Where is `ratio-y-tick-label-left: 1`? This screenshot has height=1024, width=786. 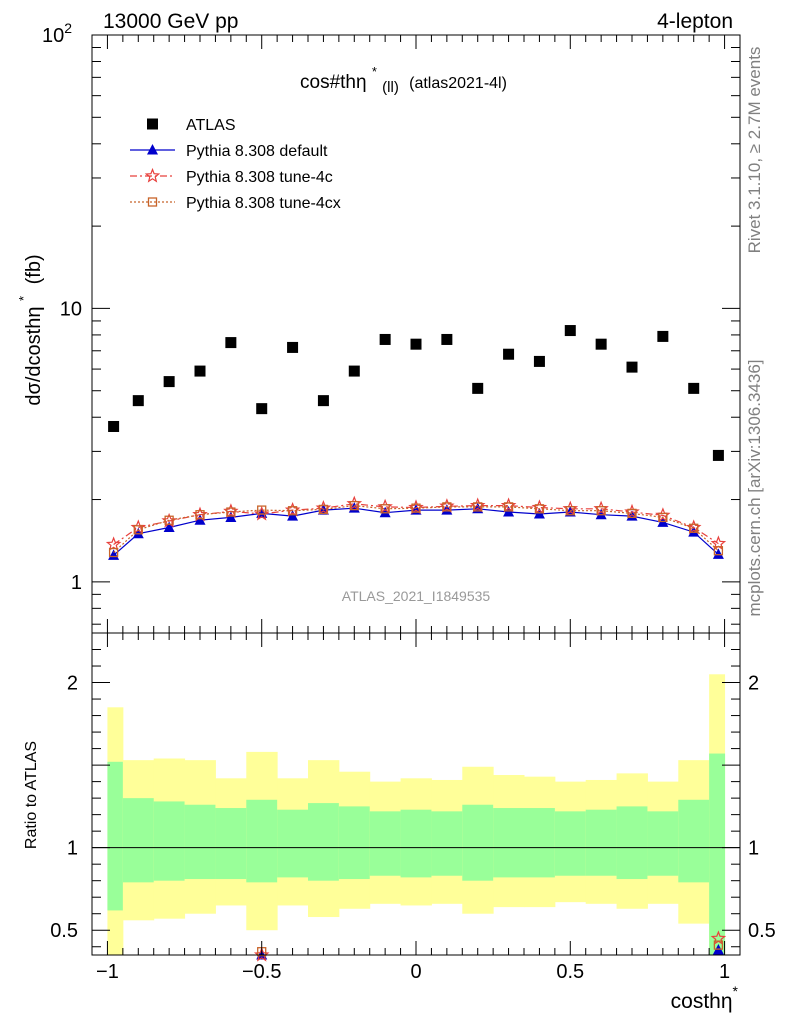
ratio-y-tick-label-left: 1 is located at coordinates (72, 849).